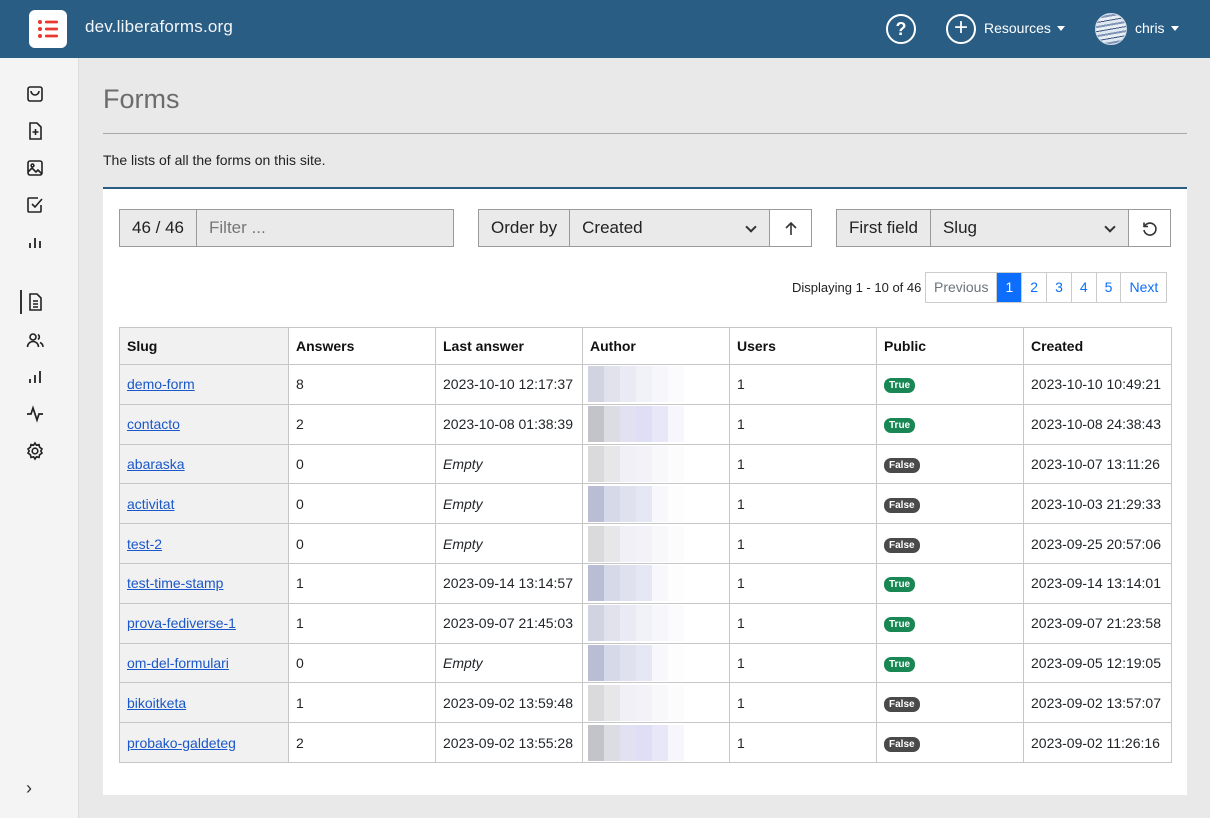 Image resolution: width=1210 pixels, height=818 pixels. I want to click on slug-cell: test-time-stamp, so click(204, 583).